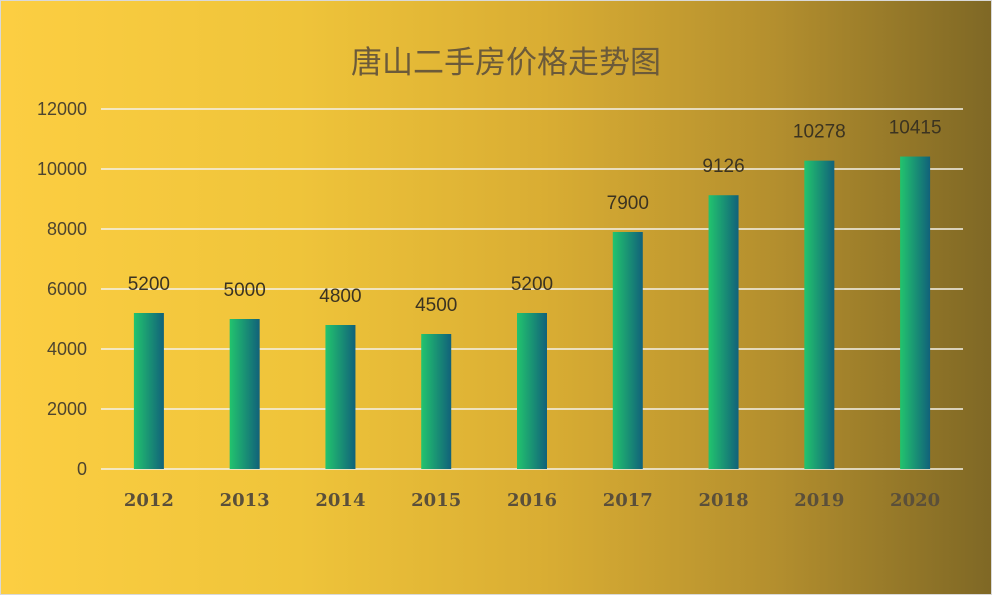 The image size is (992, 595). What do you see at coordinates (62, 169) in the screenshot?
I see `y-tick-label: 10000` at bounding box center [62, 169].